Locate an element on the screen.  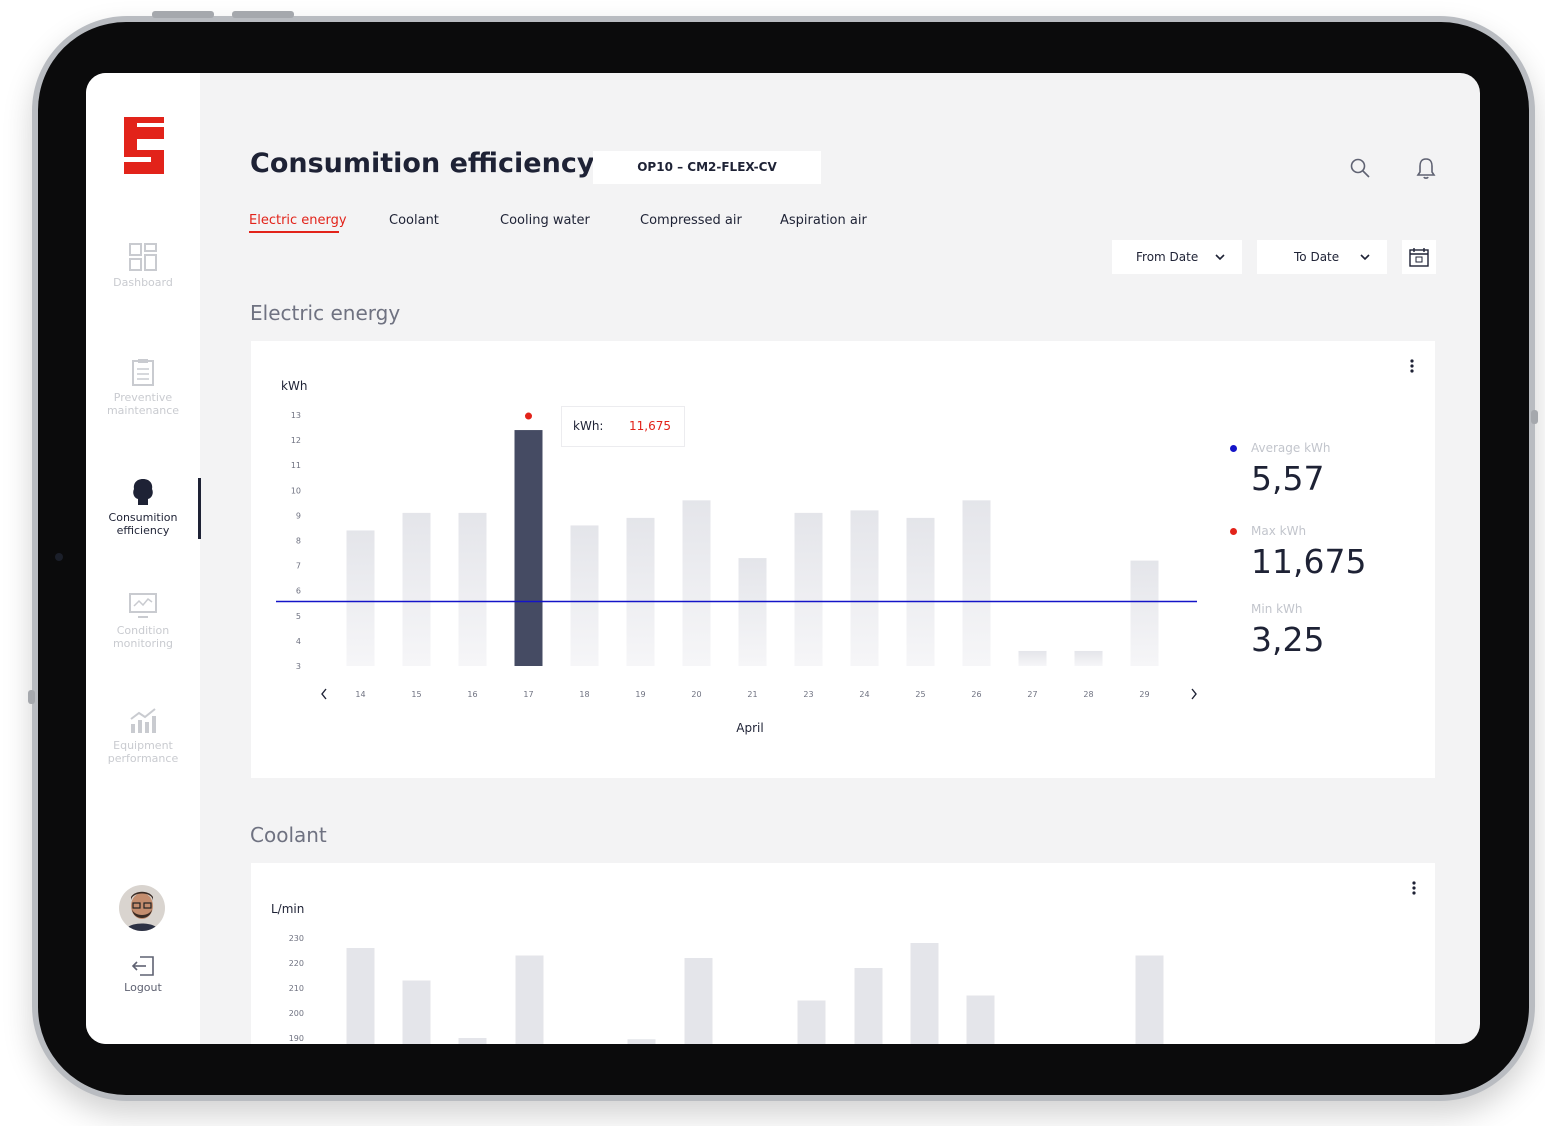
calendar-icon is located at coordinates (1419, 257).